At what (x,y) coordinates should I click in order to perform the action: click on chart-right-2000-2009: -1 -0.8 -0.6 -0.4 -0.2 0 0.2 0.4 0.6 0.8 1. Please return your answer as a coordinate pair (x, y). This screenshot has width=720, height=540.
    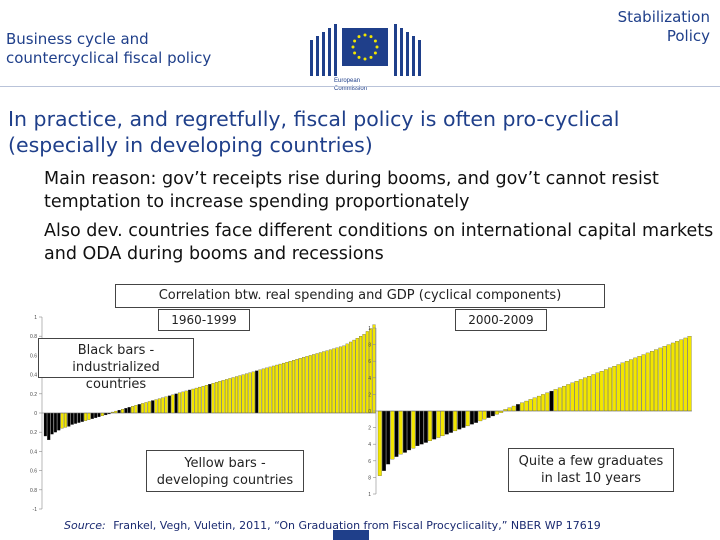
    Looking at the image, I should click on (530, 412).